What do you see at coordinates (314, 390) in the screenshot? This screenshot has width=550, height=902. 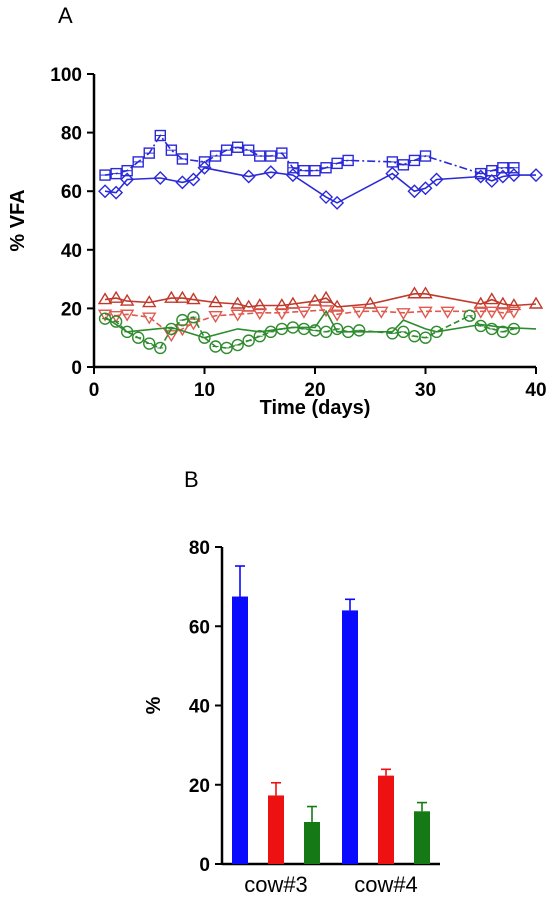 I see `x-tick-label: 20` at bounding box center [314, 390].